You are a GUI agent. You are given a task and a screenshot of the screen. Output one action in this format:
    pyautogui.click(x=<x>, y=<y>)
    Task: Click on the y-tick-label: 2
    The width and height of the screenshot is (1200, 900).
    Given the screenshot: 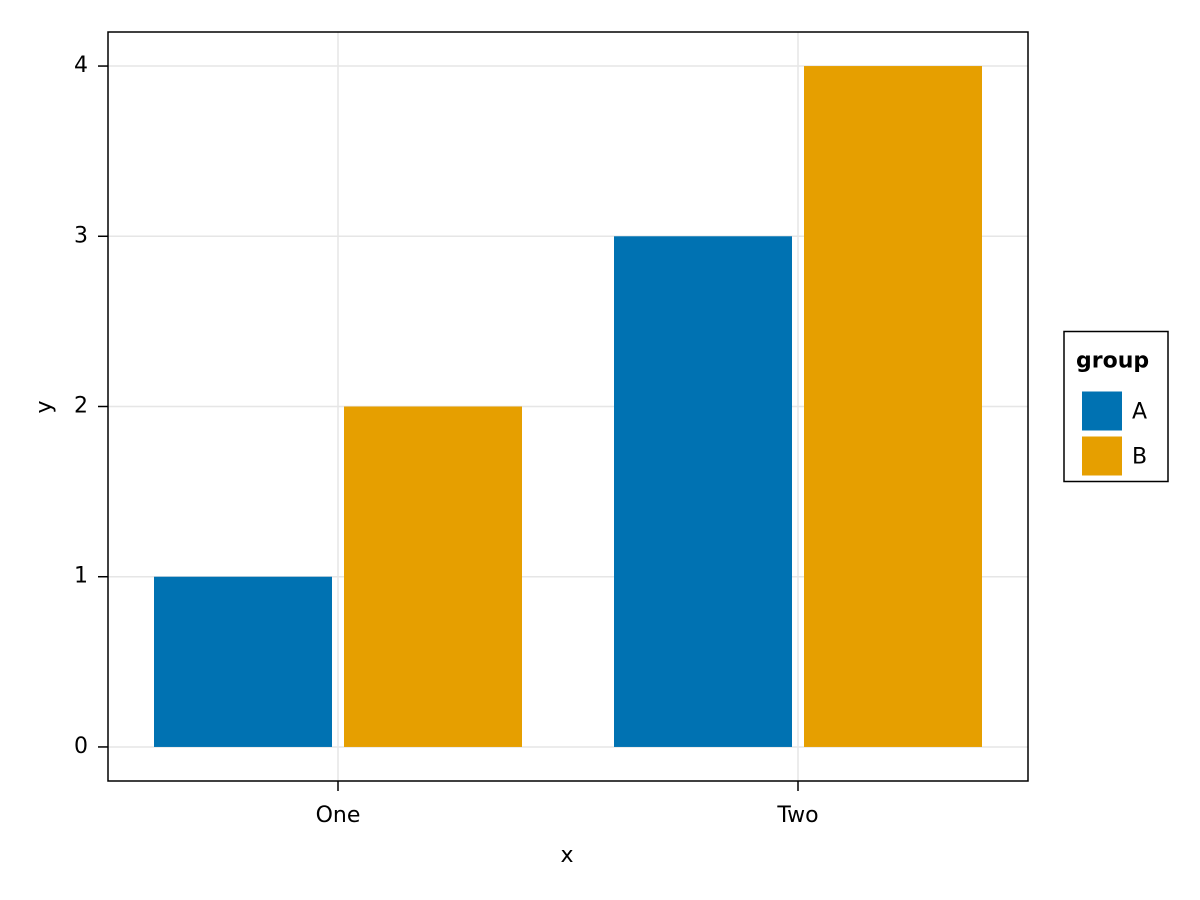 What is the action you would take?
    pyautogui.click(x=81, y=406)
    